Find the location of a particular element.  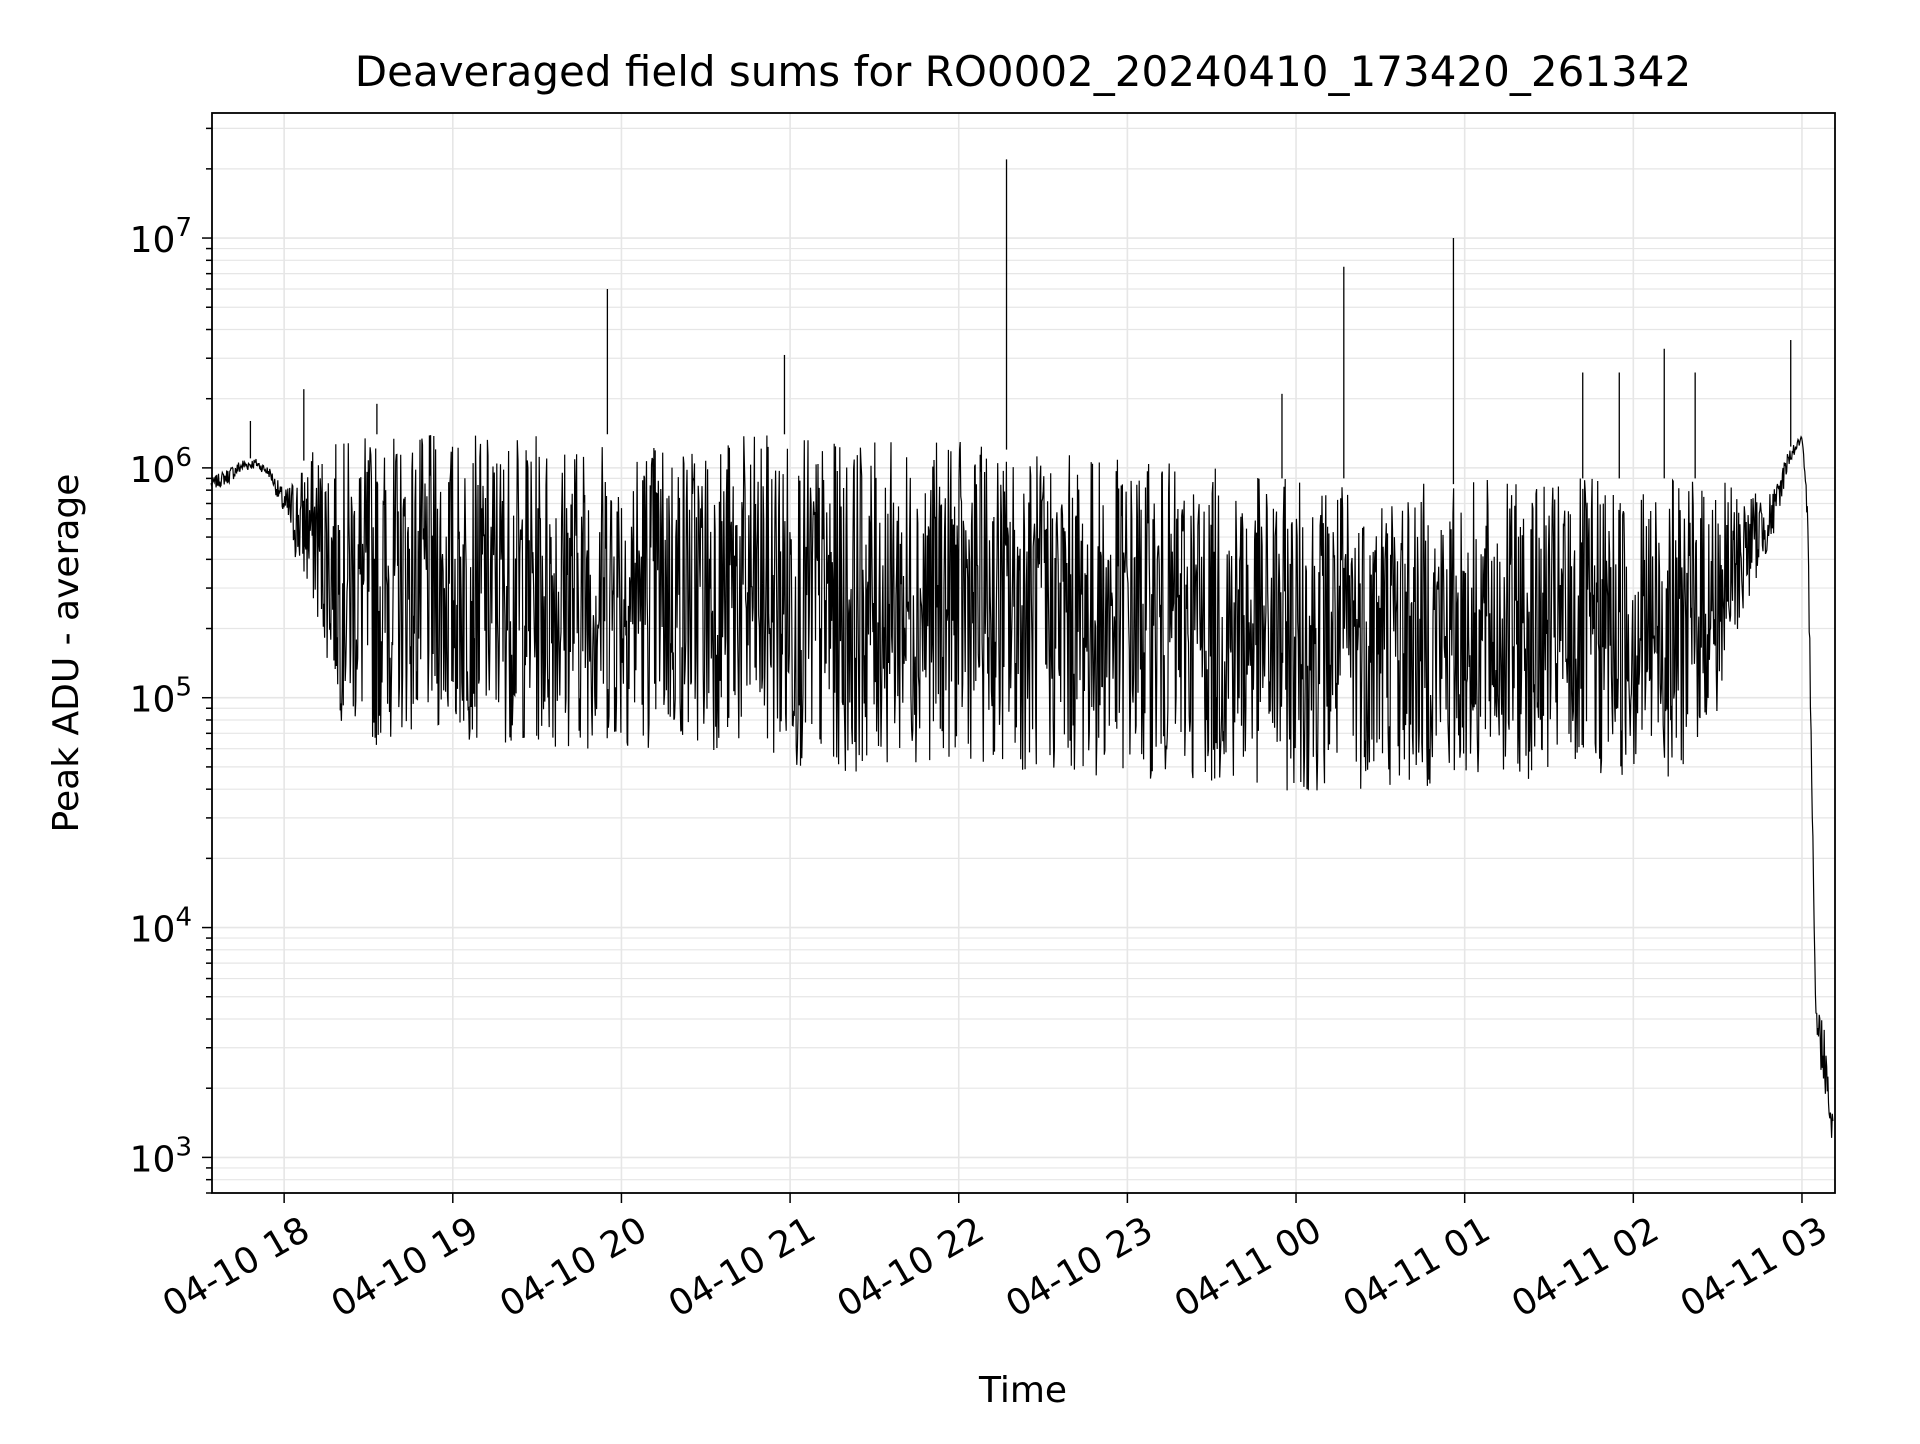

y-tick-exponent: 3 is located at coordinates (183, 1147).